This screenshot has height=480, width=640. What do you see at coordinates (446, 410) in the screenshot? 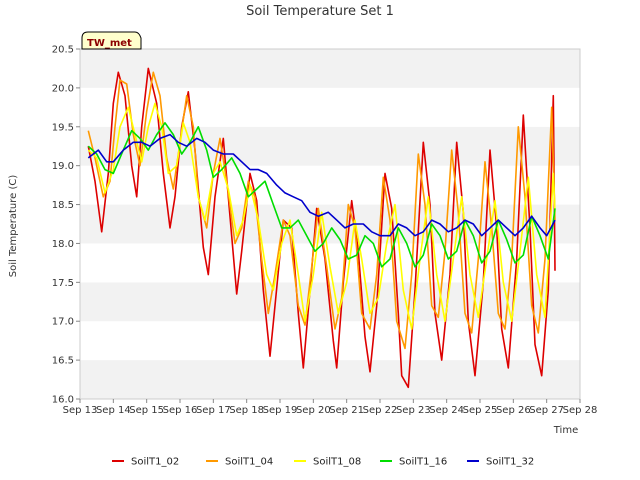
I see `x-tick-label: Sep 24` at bounding box center [446, 410].